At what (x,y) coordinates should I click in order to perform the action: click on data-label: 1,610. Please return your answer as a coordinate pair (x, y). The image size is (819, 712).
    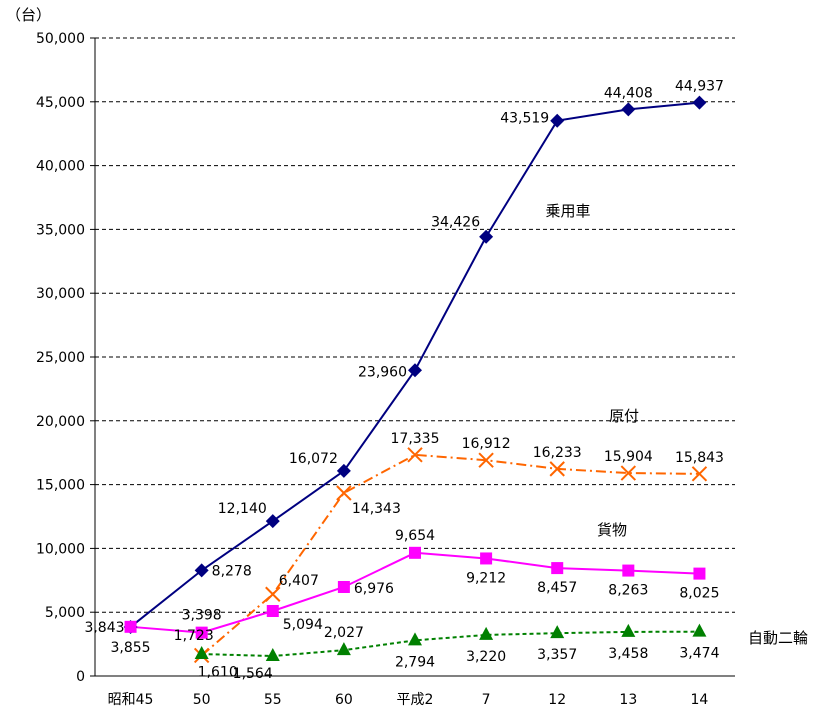
    Looking at the image, I should click on (218, 672).